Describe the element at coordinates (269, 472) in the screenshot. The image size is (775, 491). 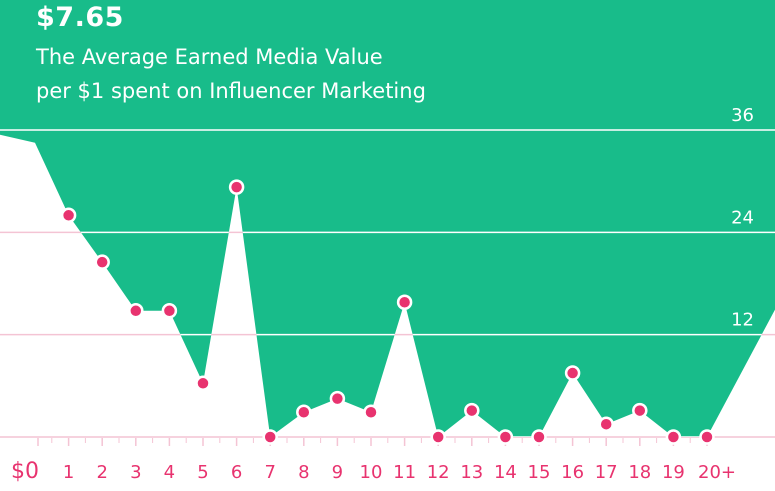
I see `x-tick-label-7: 7` at that location.